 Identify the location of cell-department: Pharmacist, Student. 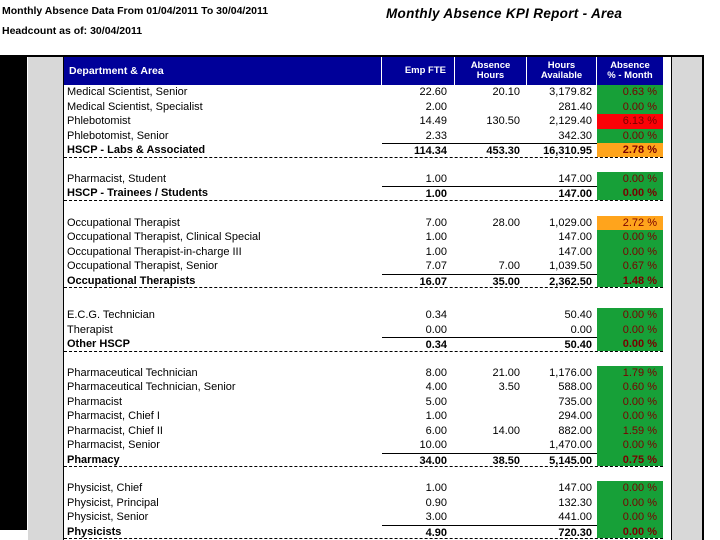
(117, 178).